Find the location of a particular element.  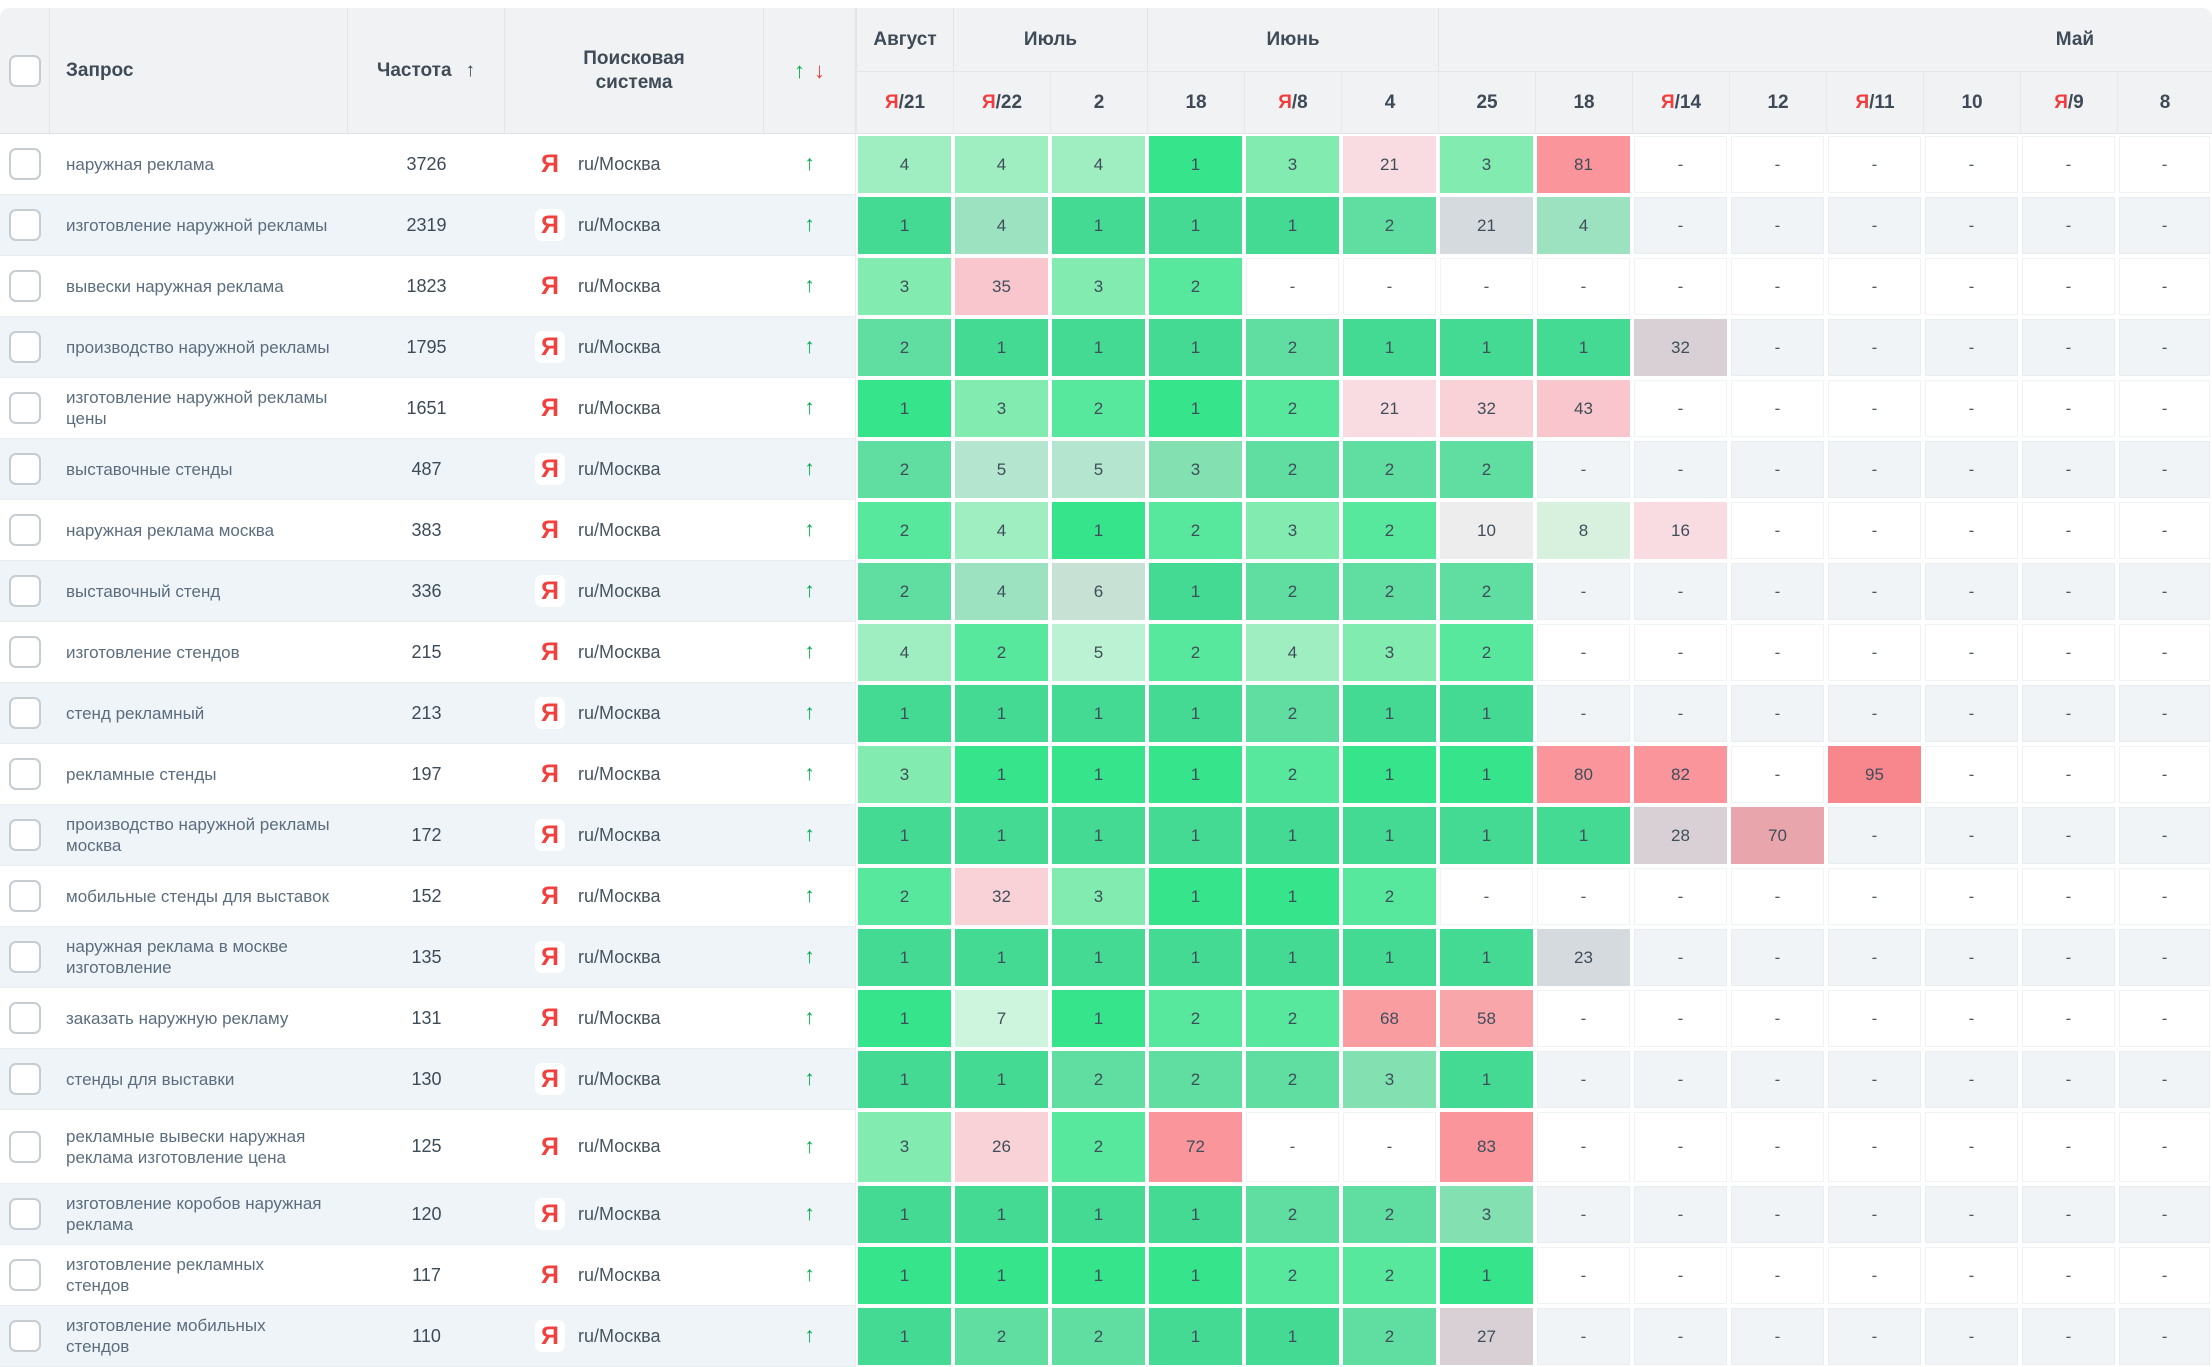

position-cell: 16 is located at coordinates (1681, 530).